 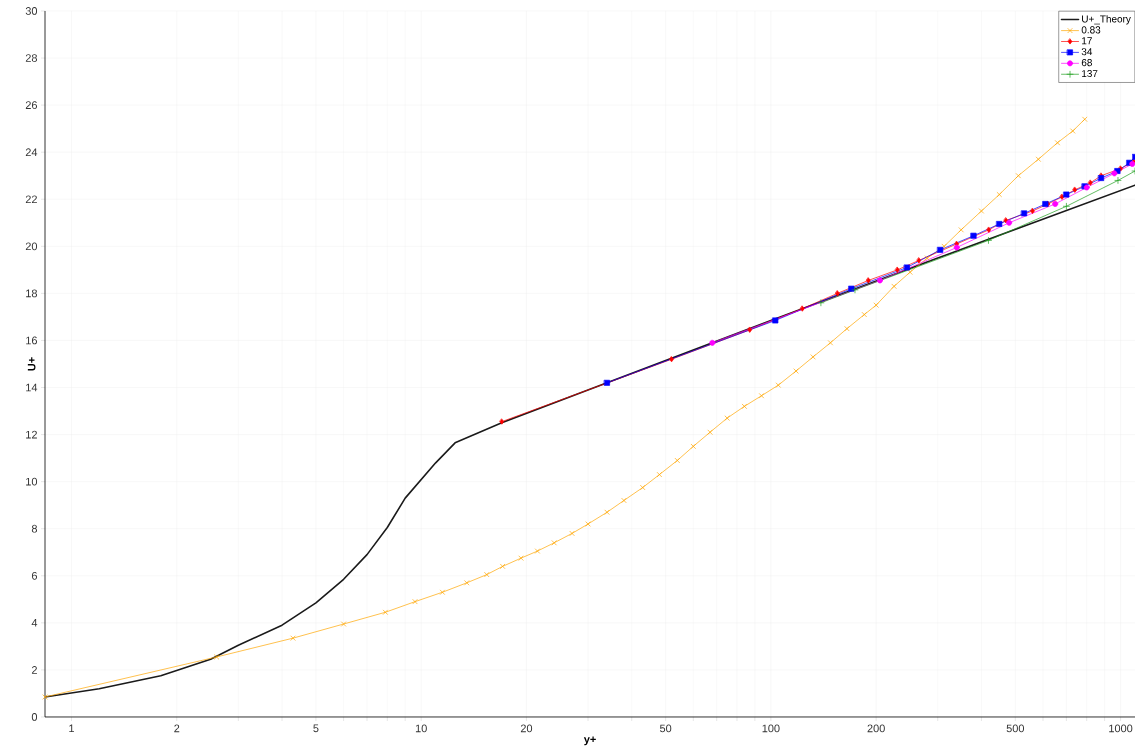 What do you see at coordinates (34, 528) in the screenshot?
I see `y-tick-label: 8` at bounding box center [34, 528].